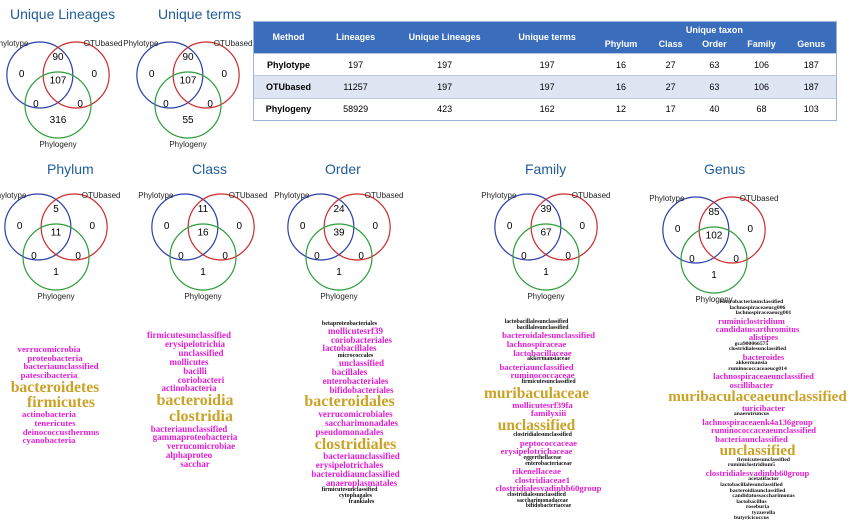 Image resolution: width=857 pixels, height=525 pixels. I want to click on cloud-word: frankiales, so click(361, 502).